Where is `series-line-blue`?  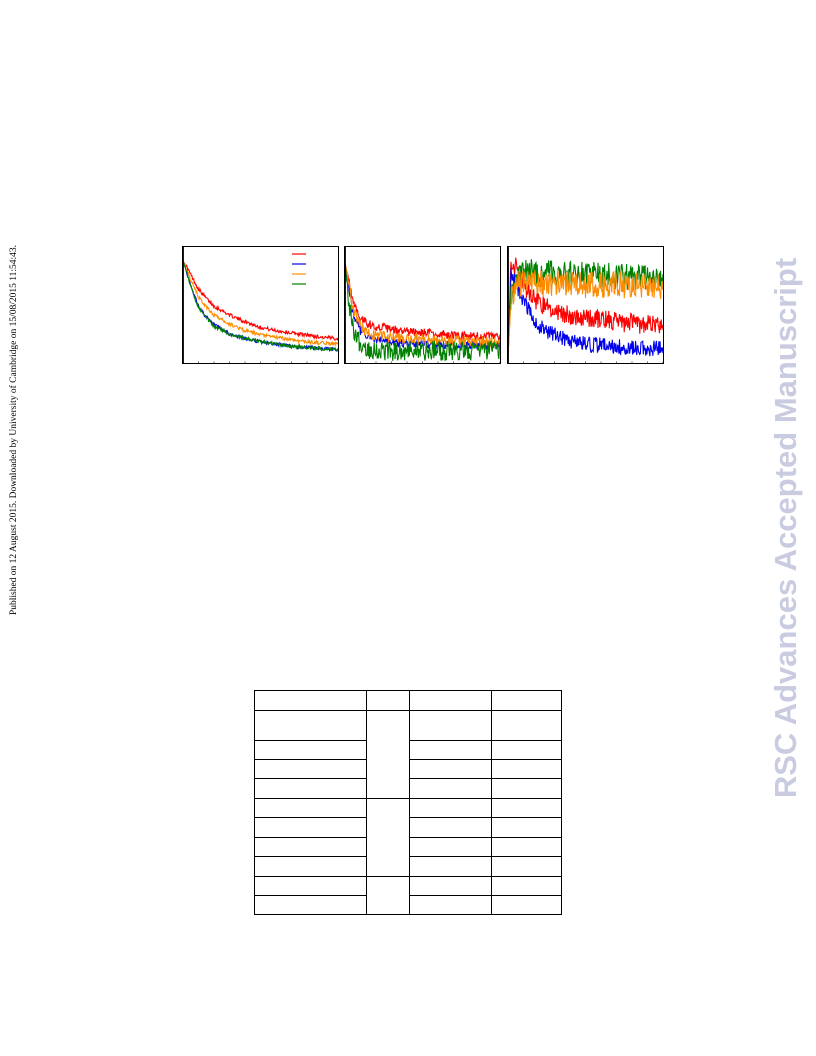 series-line-blue is located at coordinates (585, 312).